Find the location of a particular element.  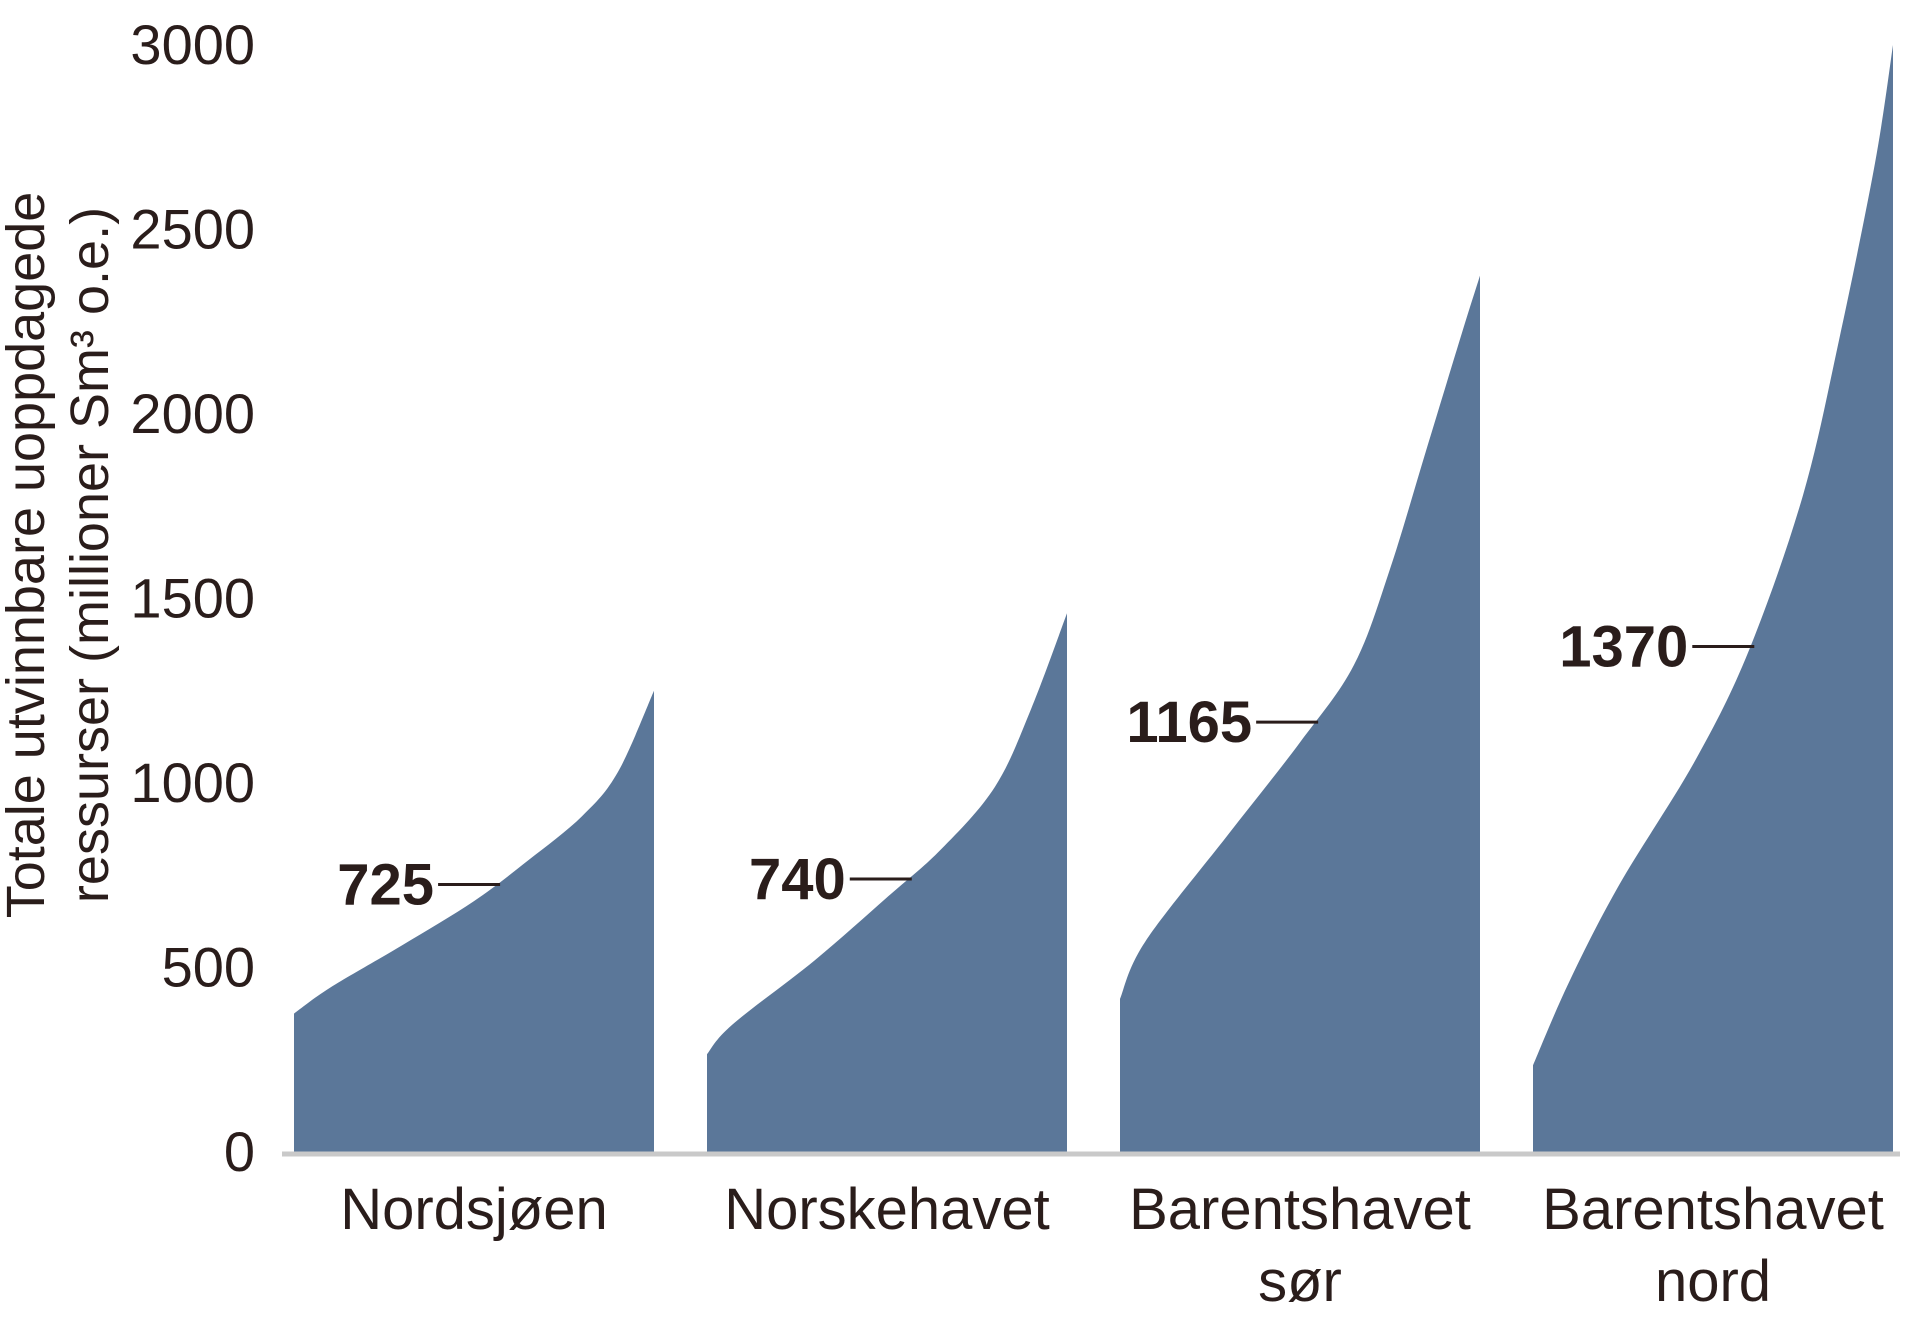

category-label: sør is located at coordinates (1300, 1281).